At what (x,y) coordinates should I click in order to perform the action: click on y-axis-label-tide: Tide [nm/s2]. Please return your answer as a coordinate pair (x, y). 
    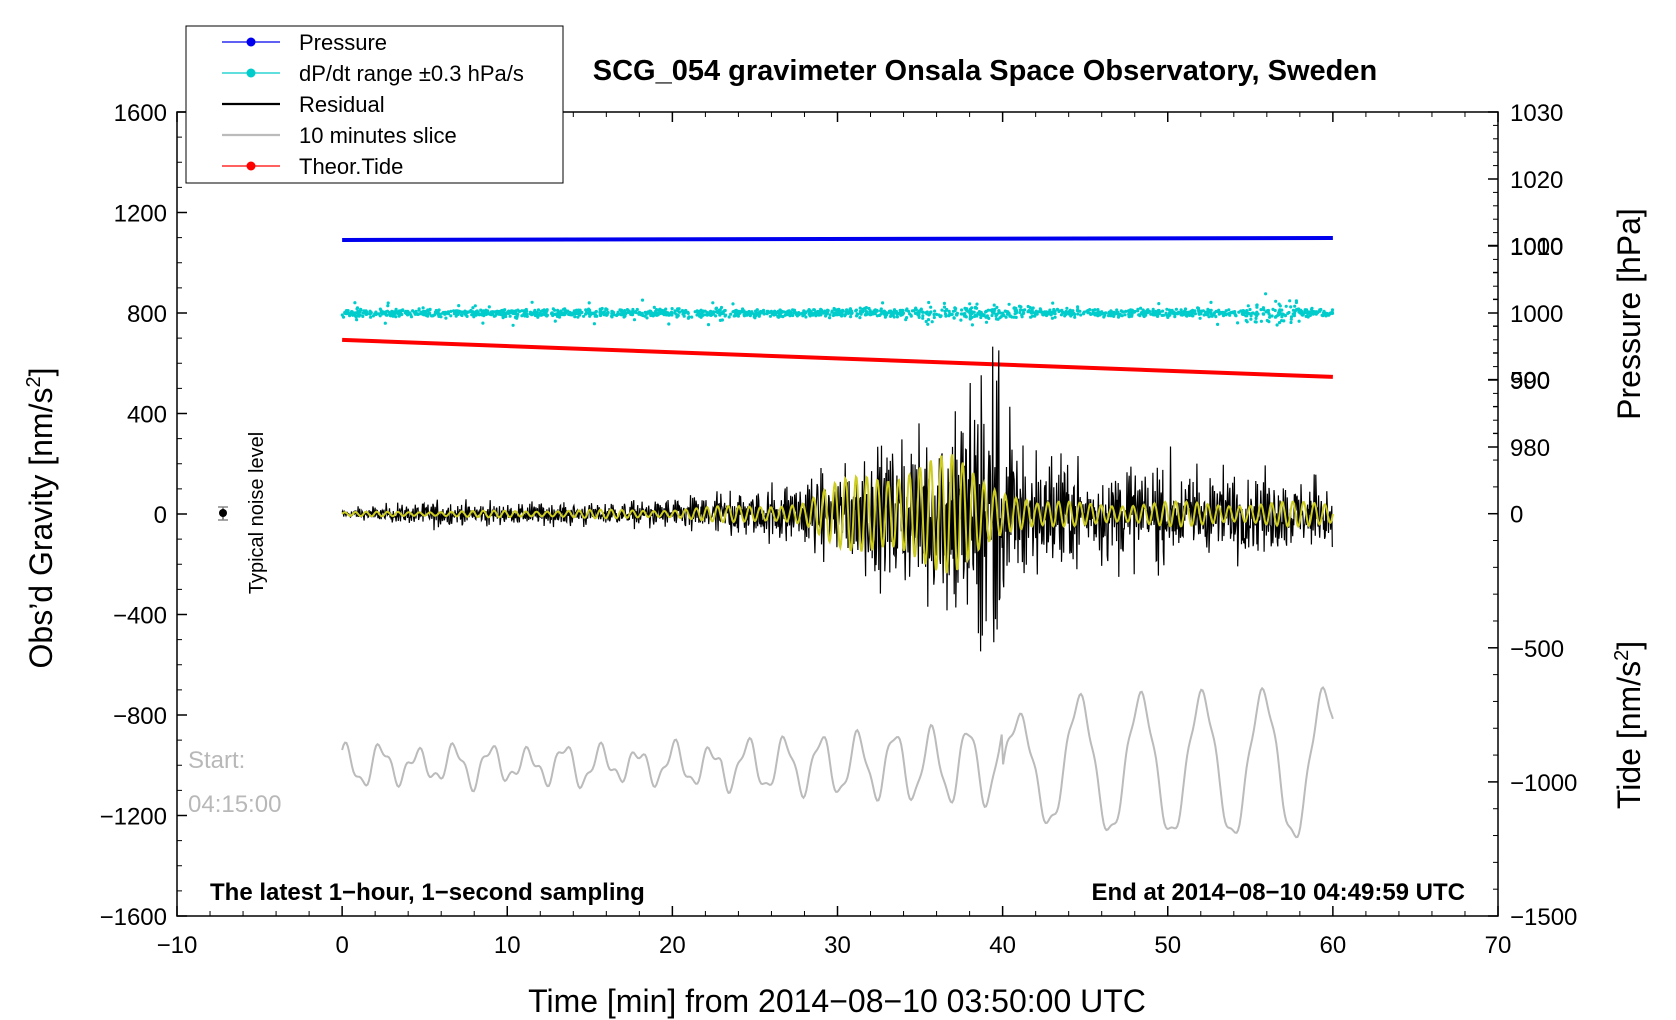
    Looking at the image, I should click on (1629, 725).